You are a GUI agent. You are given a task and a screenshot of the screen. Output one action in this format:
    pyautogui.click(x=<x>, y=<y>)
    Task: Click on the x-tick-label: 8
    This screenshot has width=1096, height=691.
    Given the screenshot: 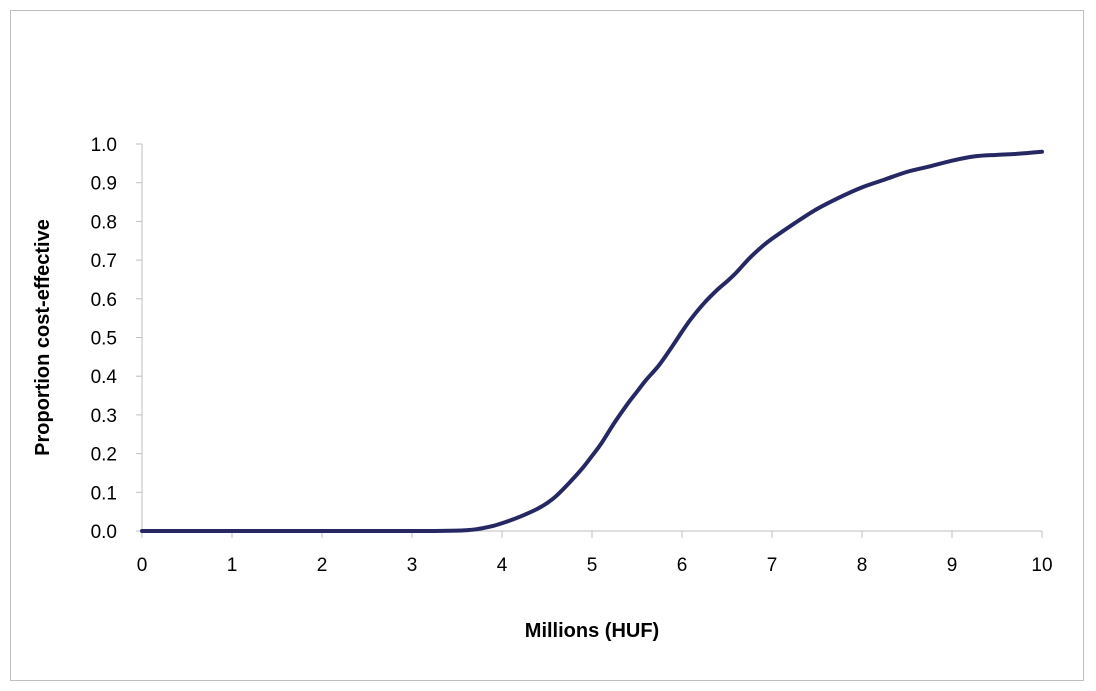 What is the action you would take?
    pyautogui.click(x=862, y=565)
    